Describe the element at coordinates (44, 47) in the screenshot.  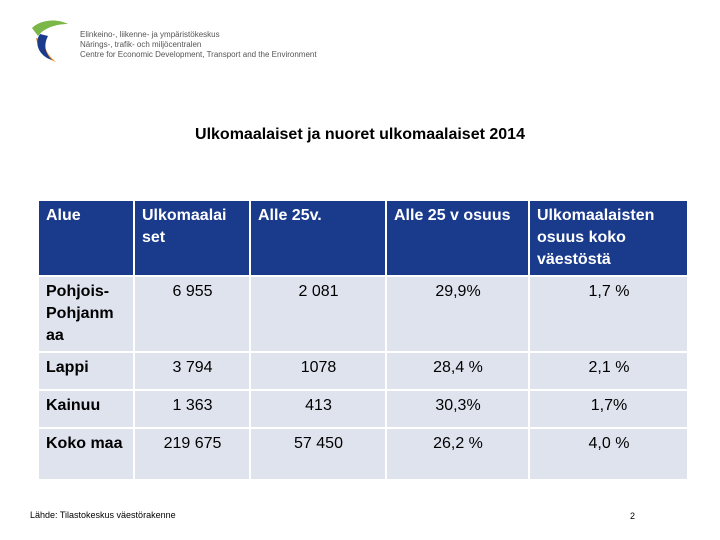
I see `logo-blue-leaf` at that location.